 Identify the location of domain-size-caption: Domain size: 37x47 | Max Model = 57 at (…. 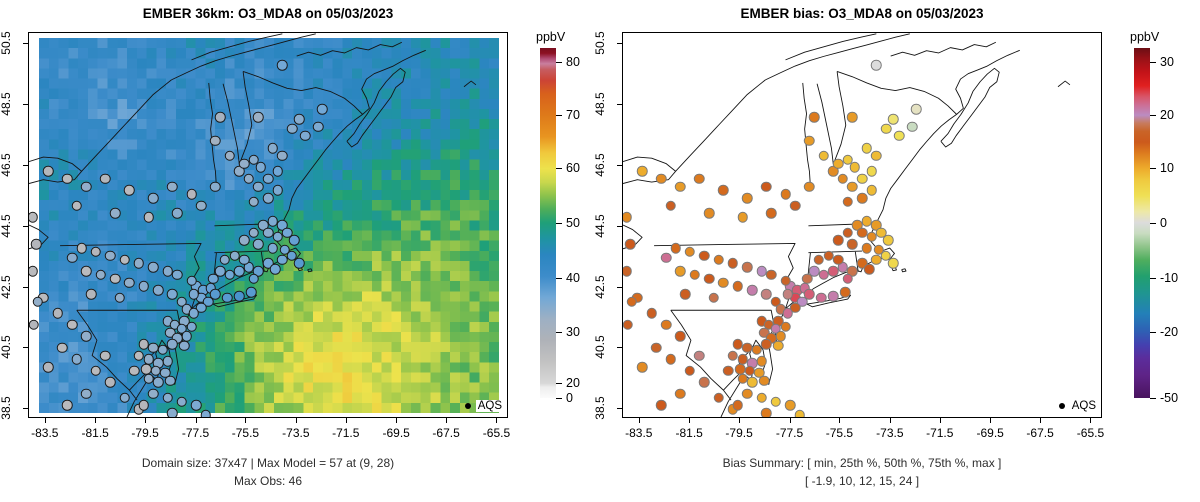
(268, 463).